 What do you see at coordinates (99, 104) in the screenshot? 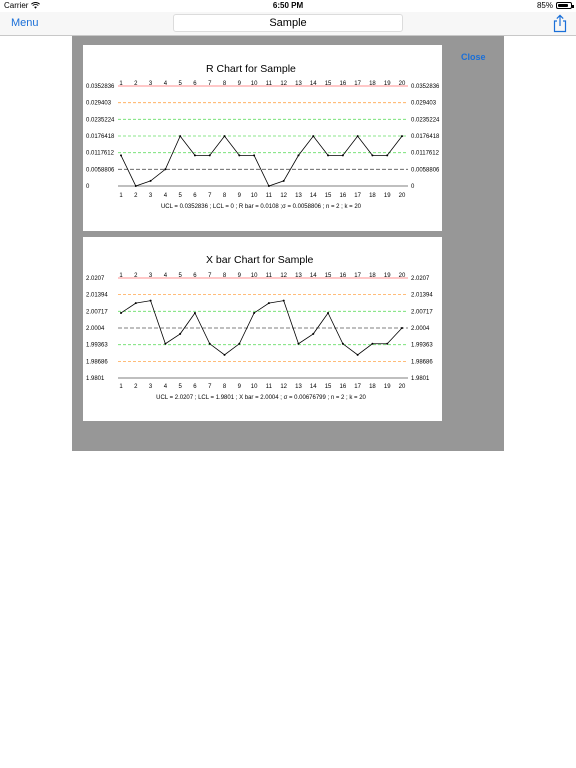
I see `limit-label-left: 0.029403` at bounding box center [99, 104].